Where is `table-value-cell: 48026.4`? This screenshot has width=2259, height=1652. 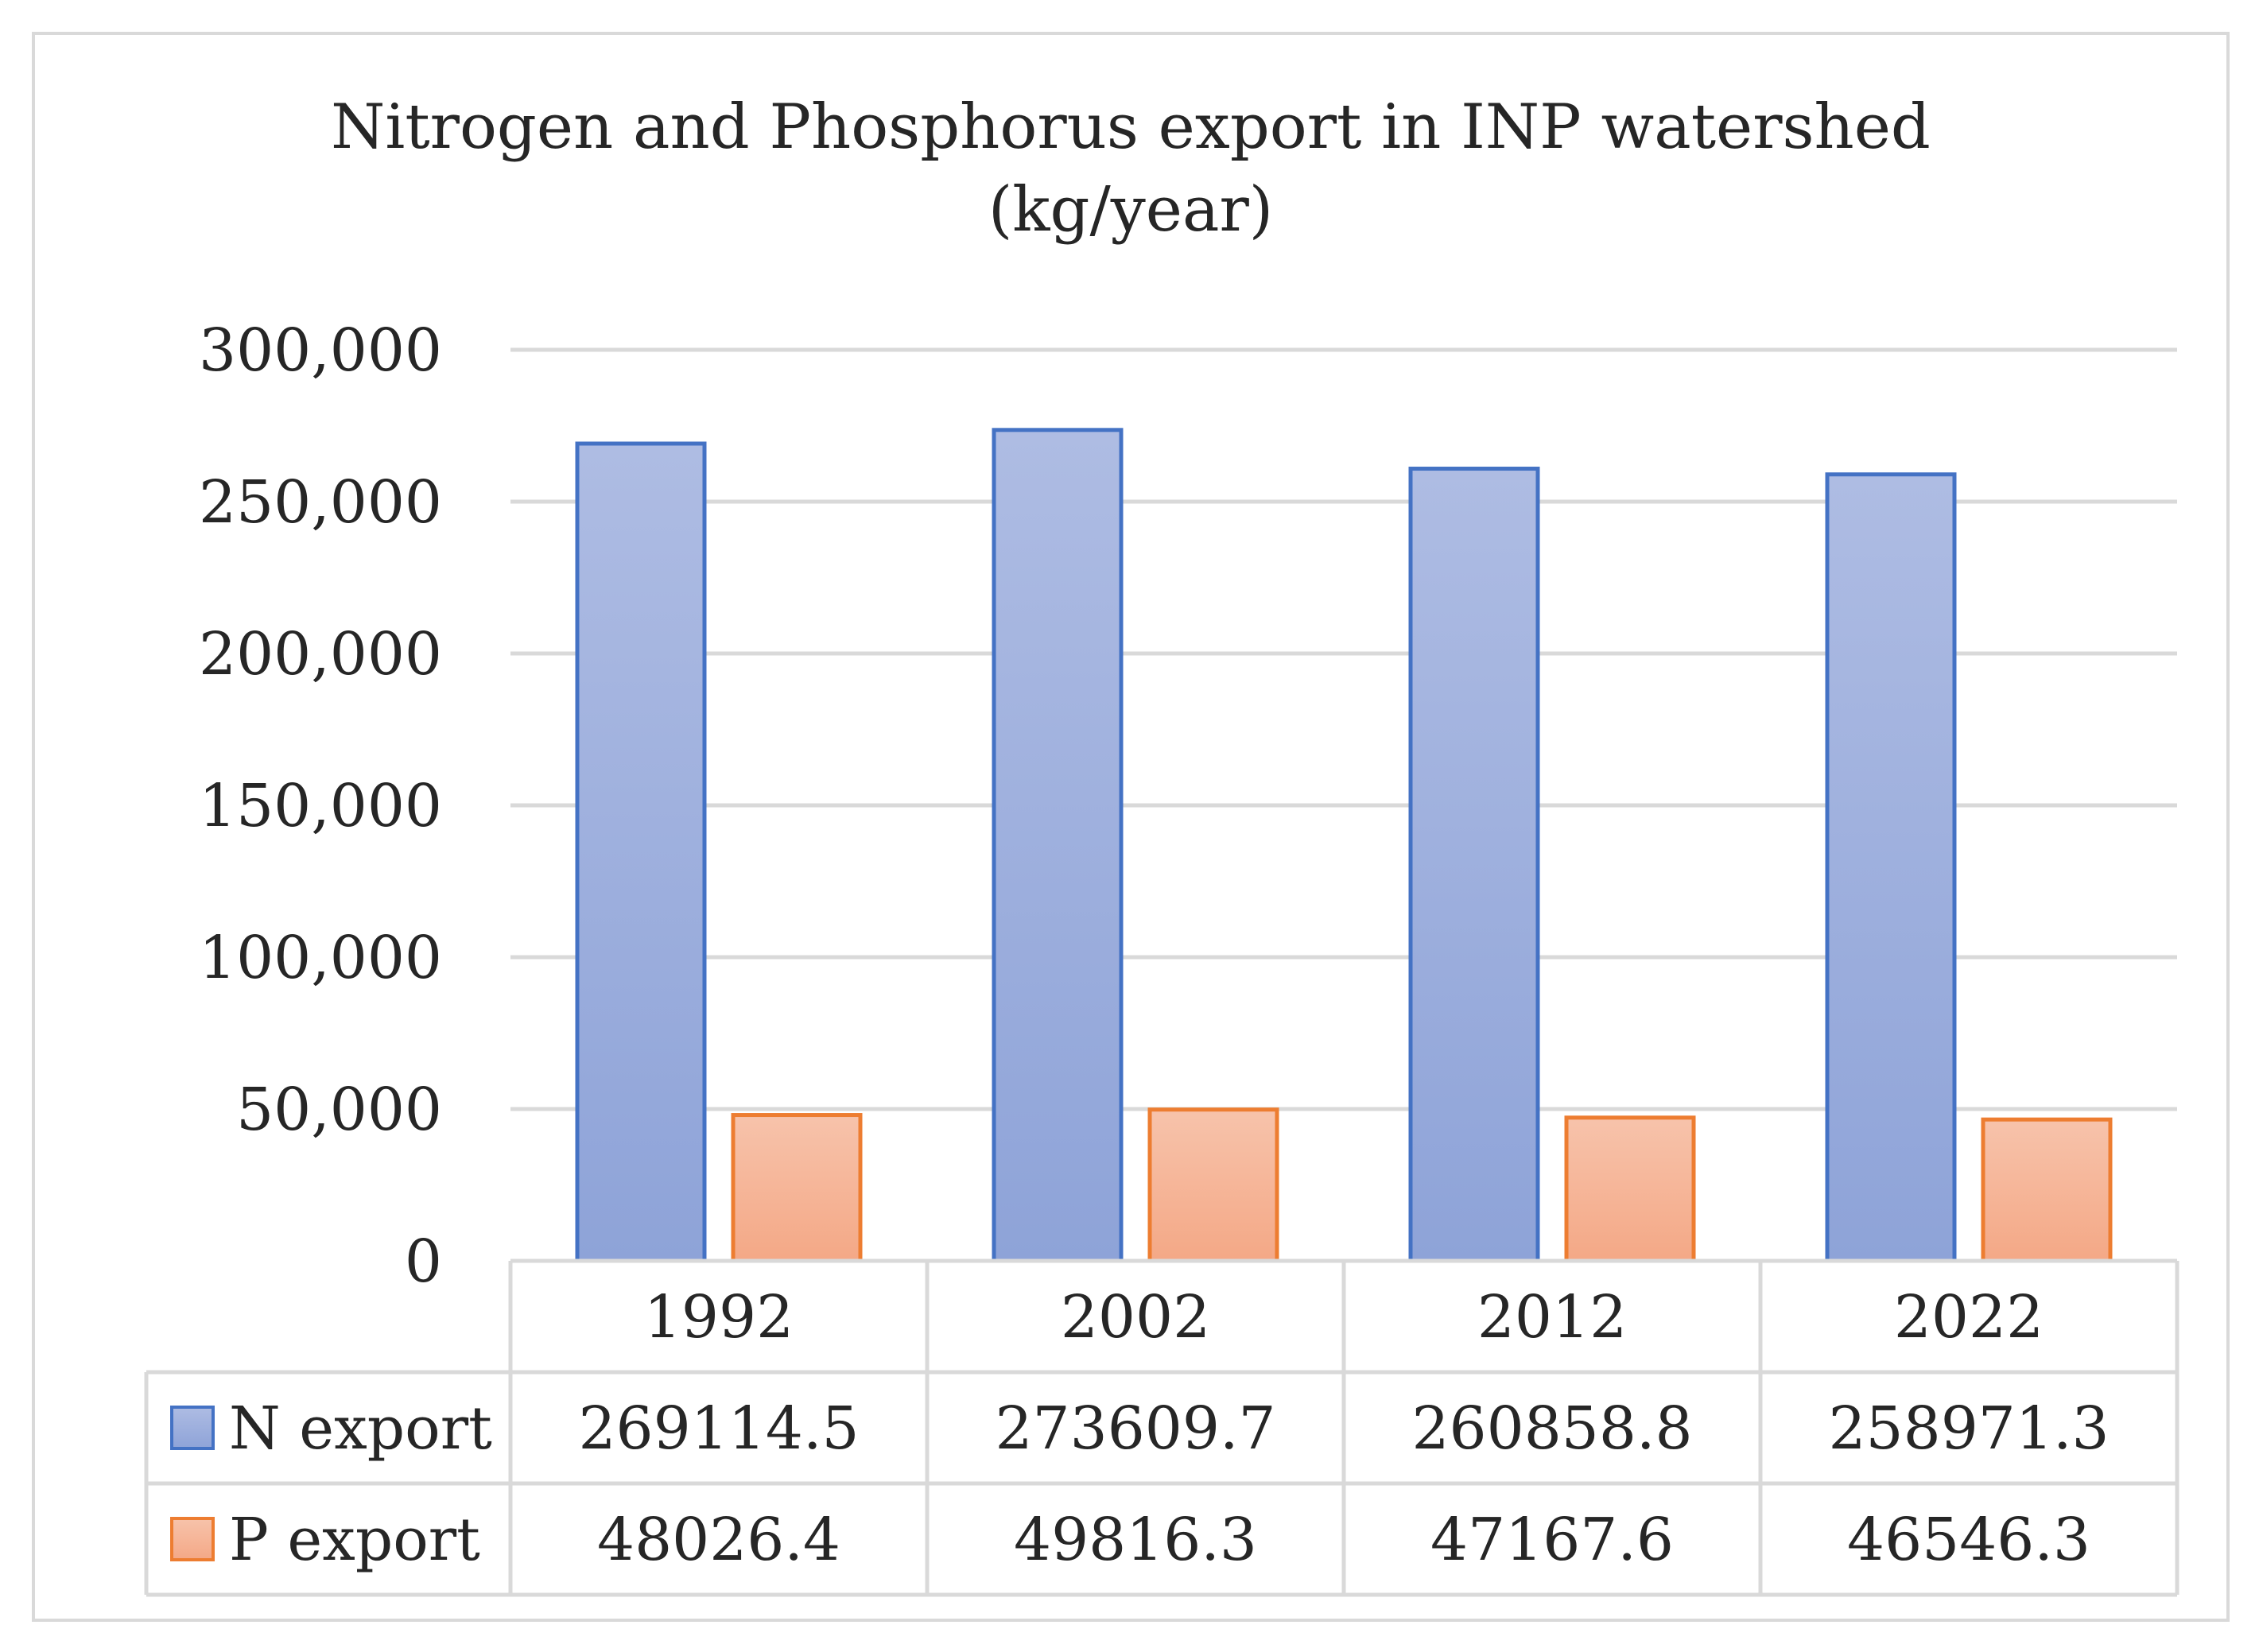
table-value-cell: 48026.4 is located at coordinates (718, 1540).